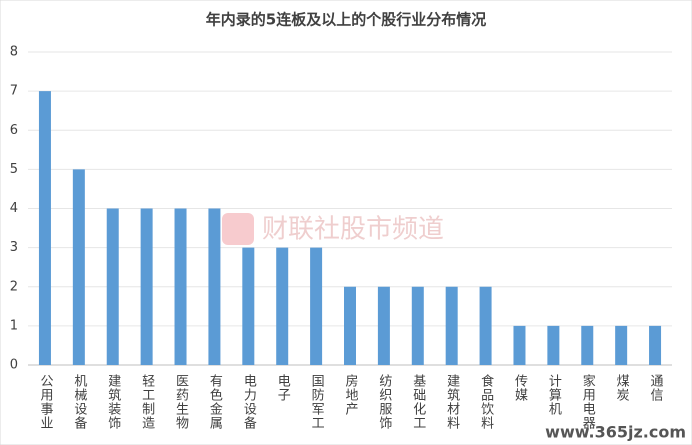  I want to click on x-tick-label: 电子, so click(283, 388).